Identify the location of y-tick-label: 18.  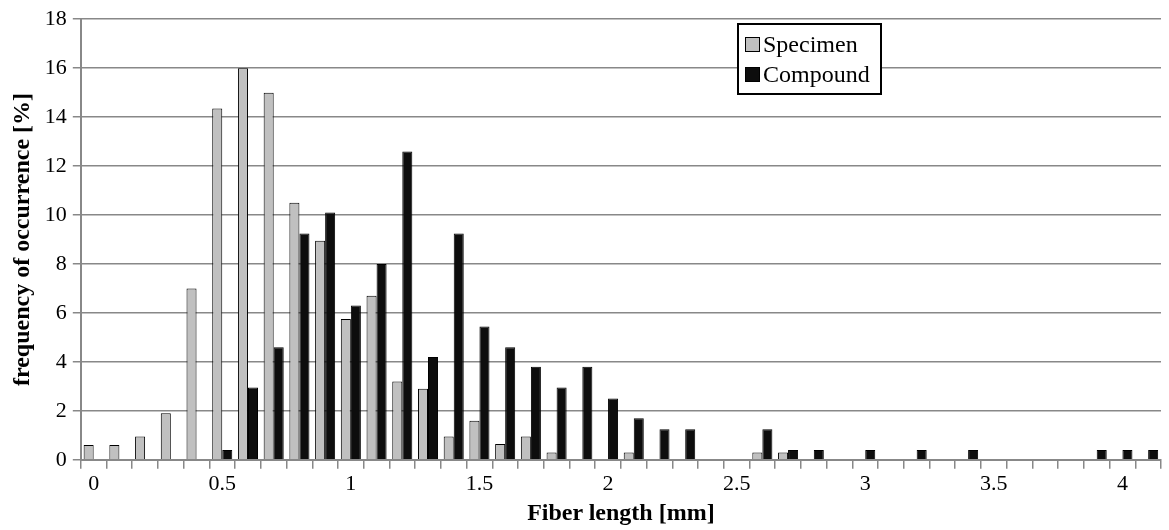
(55, 17).